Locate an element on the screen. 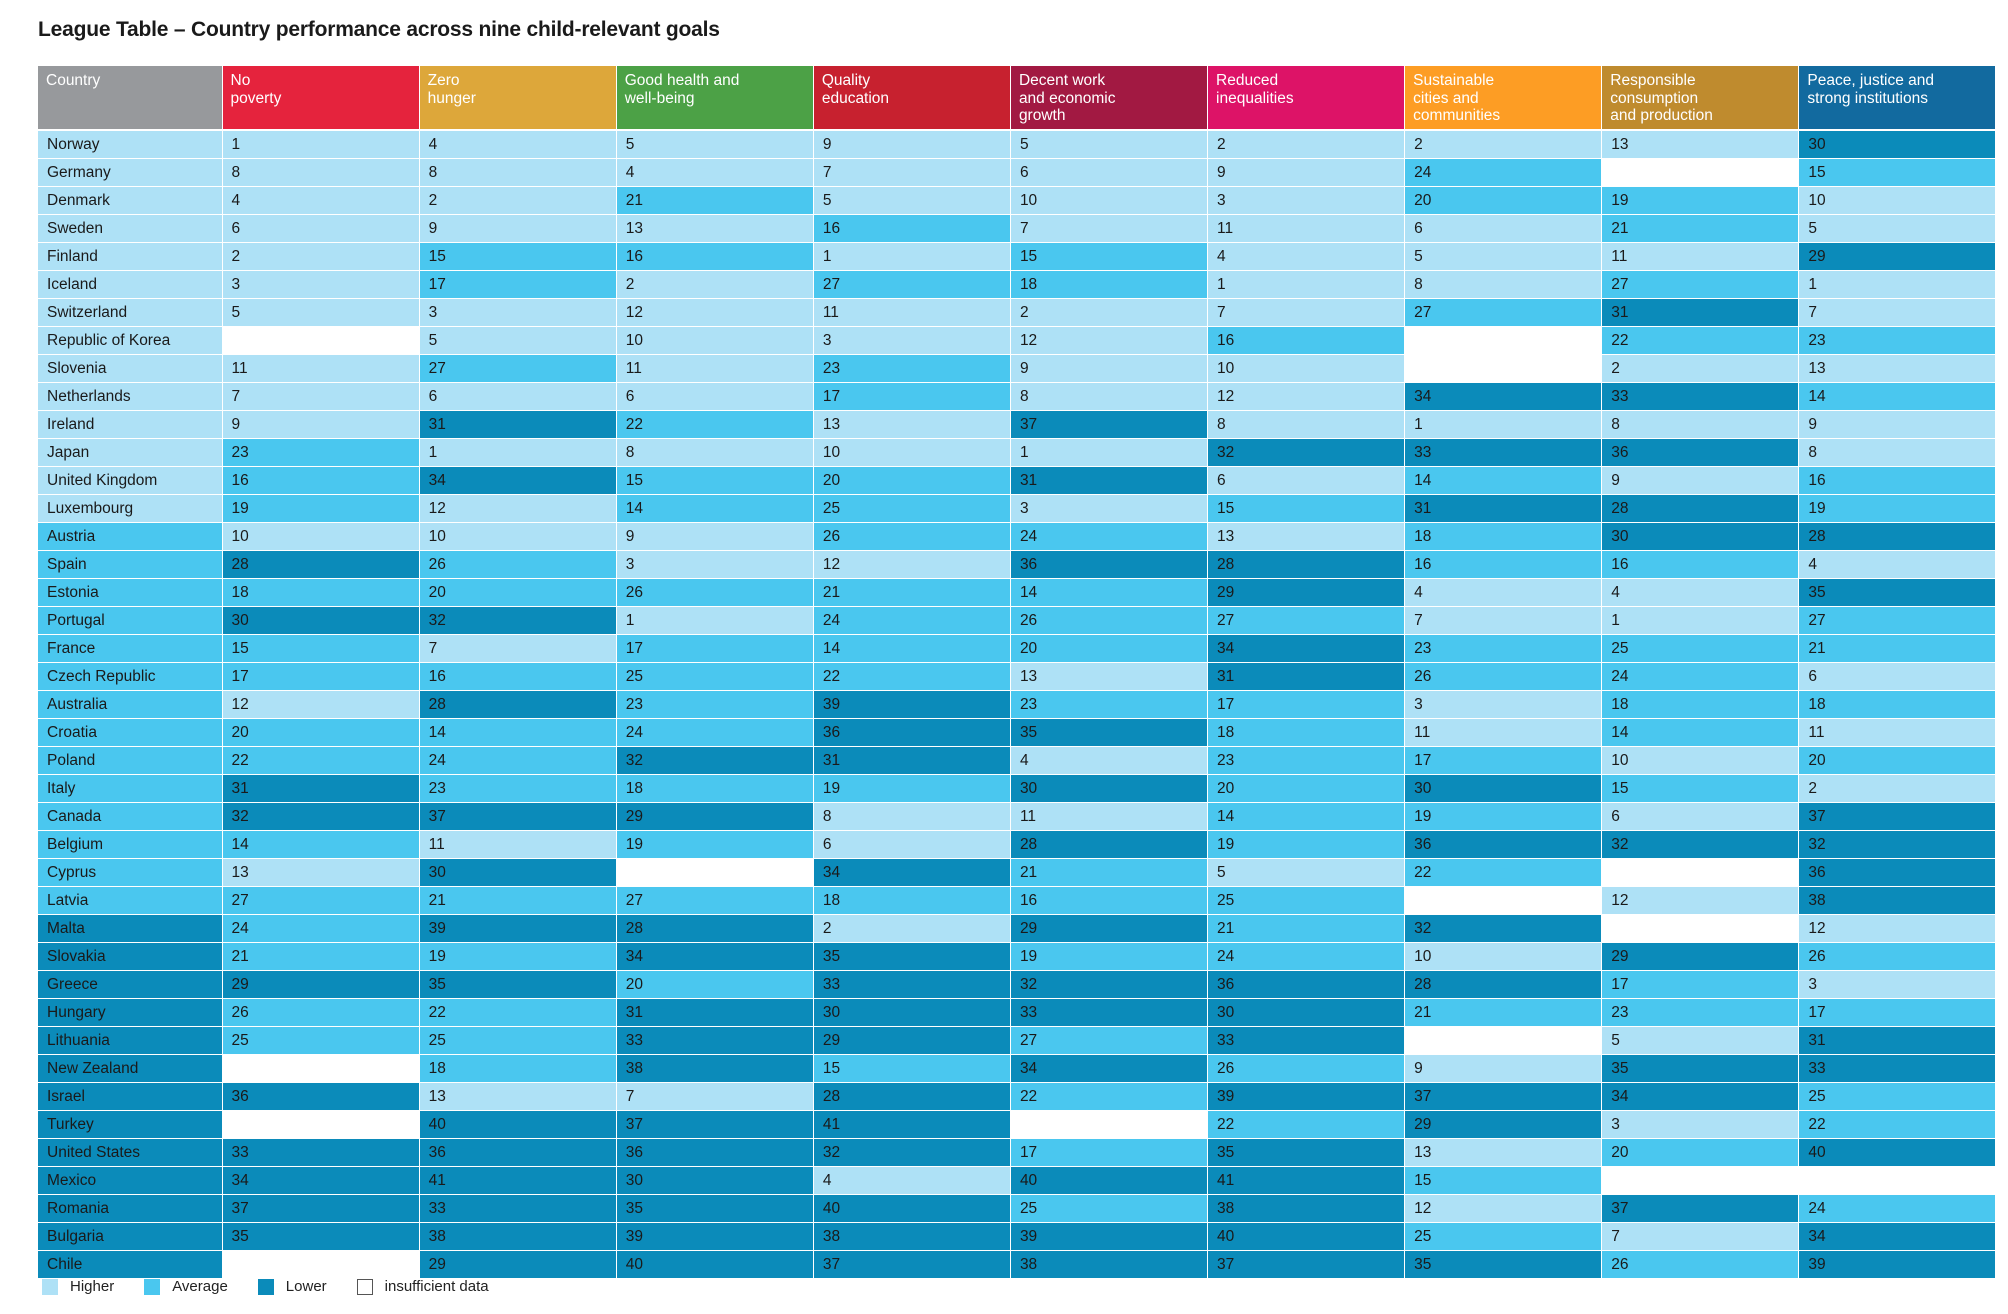 This screenshot has width=2008, height=1314. rank-cell: 28 is located at coordinates (715, 928).